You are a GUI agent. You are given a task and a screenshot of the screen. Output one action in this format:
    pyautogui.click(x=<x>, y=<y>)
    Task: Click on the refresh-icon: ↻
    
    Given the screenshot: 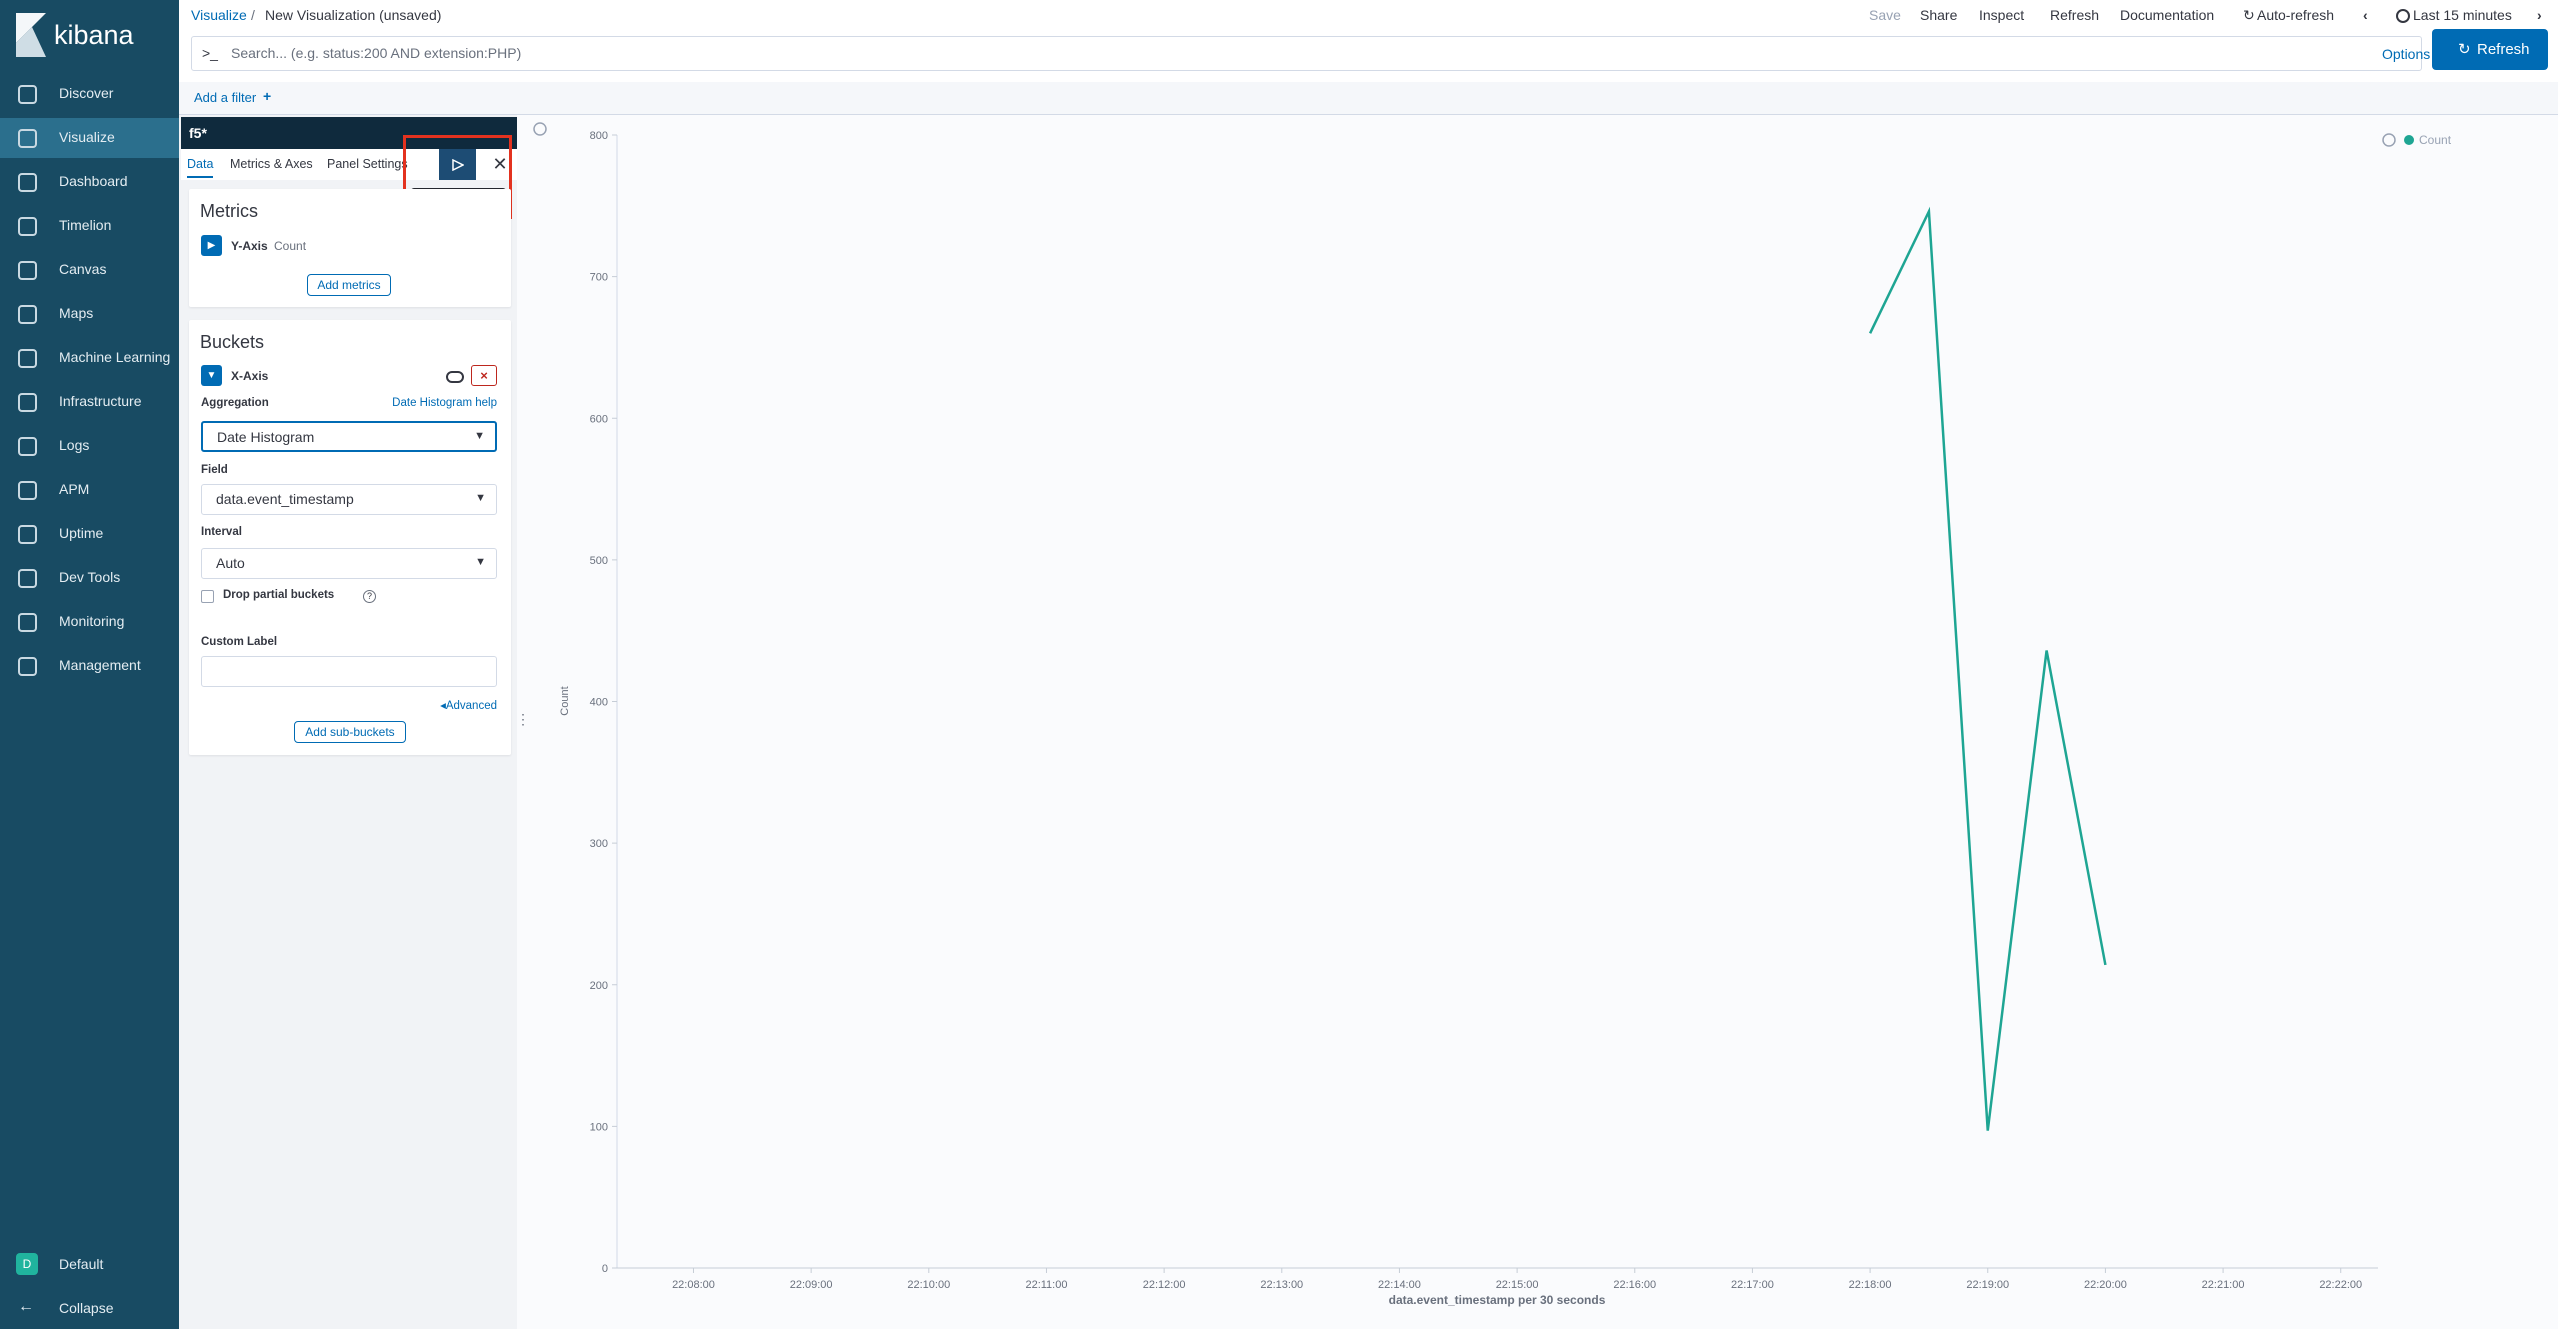 What is the action you would take?
    pyautogui.click(x=2464, y=49)
    